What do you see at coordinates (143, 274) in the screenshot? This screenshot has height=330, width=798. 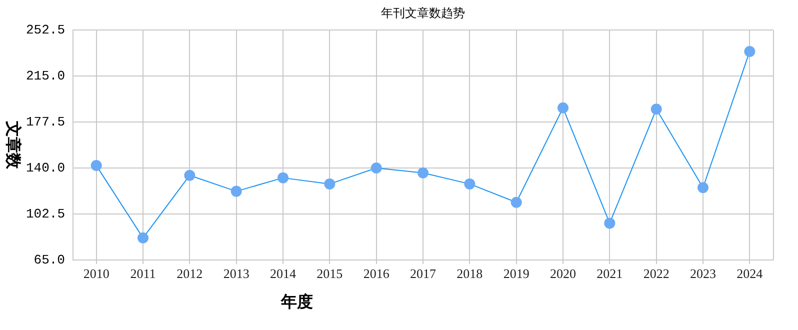 I see `x-tick-label: 2011` at bounding box center [143, 274].